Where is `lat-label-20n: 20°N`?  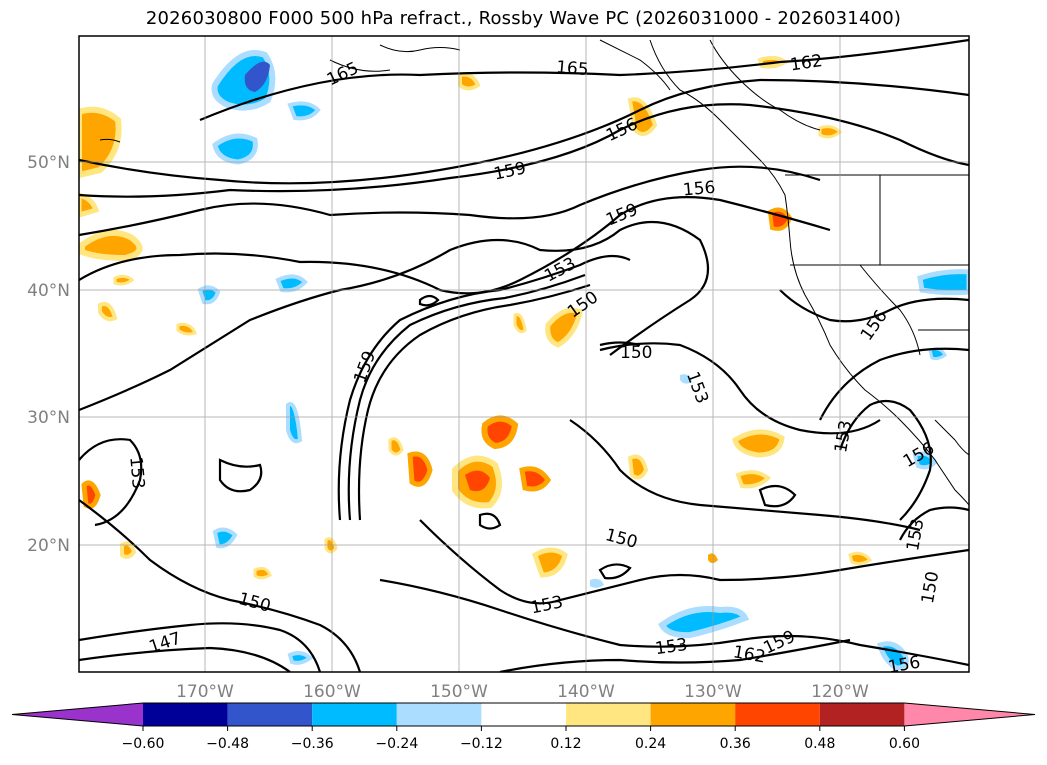
lat-label-20n: 20°N is located at coordinates (48, 546).